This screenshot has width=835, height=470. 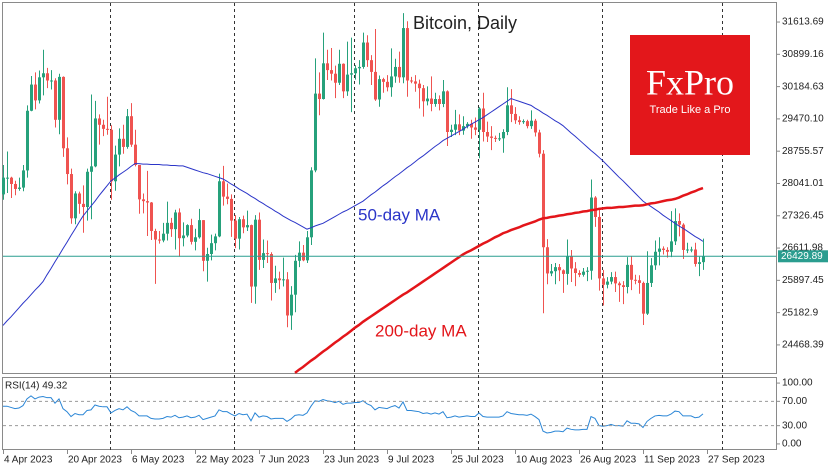 What do you see at coordinates (608, 460) in the screenshot?
I see `x-tick-label: 26 Aug 2023` at bounding box center [608, 460].